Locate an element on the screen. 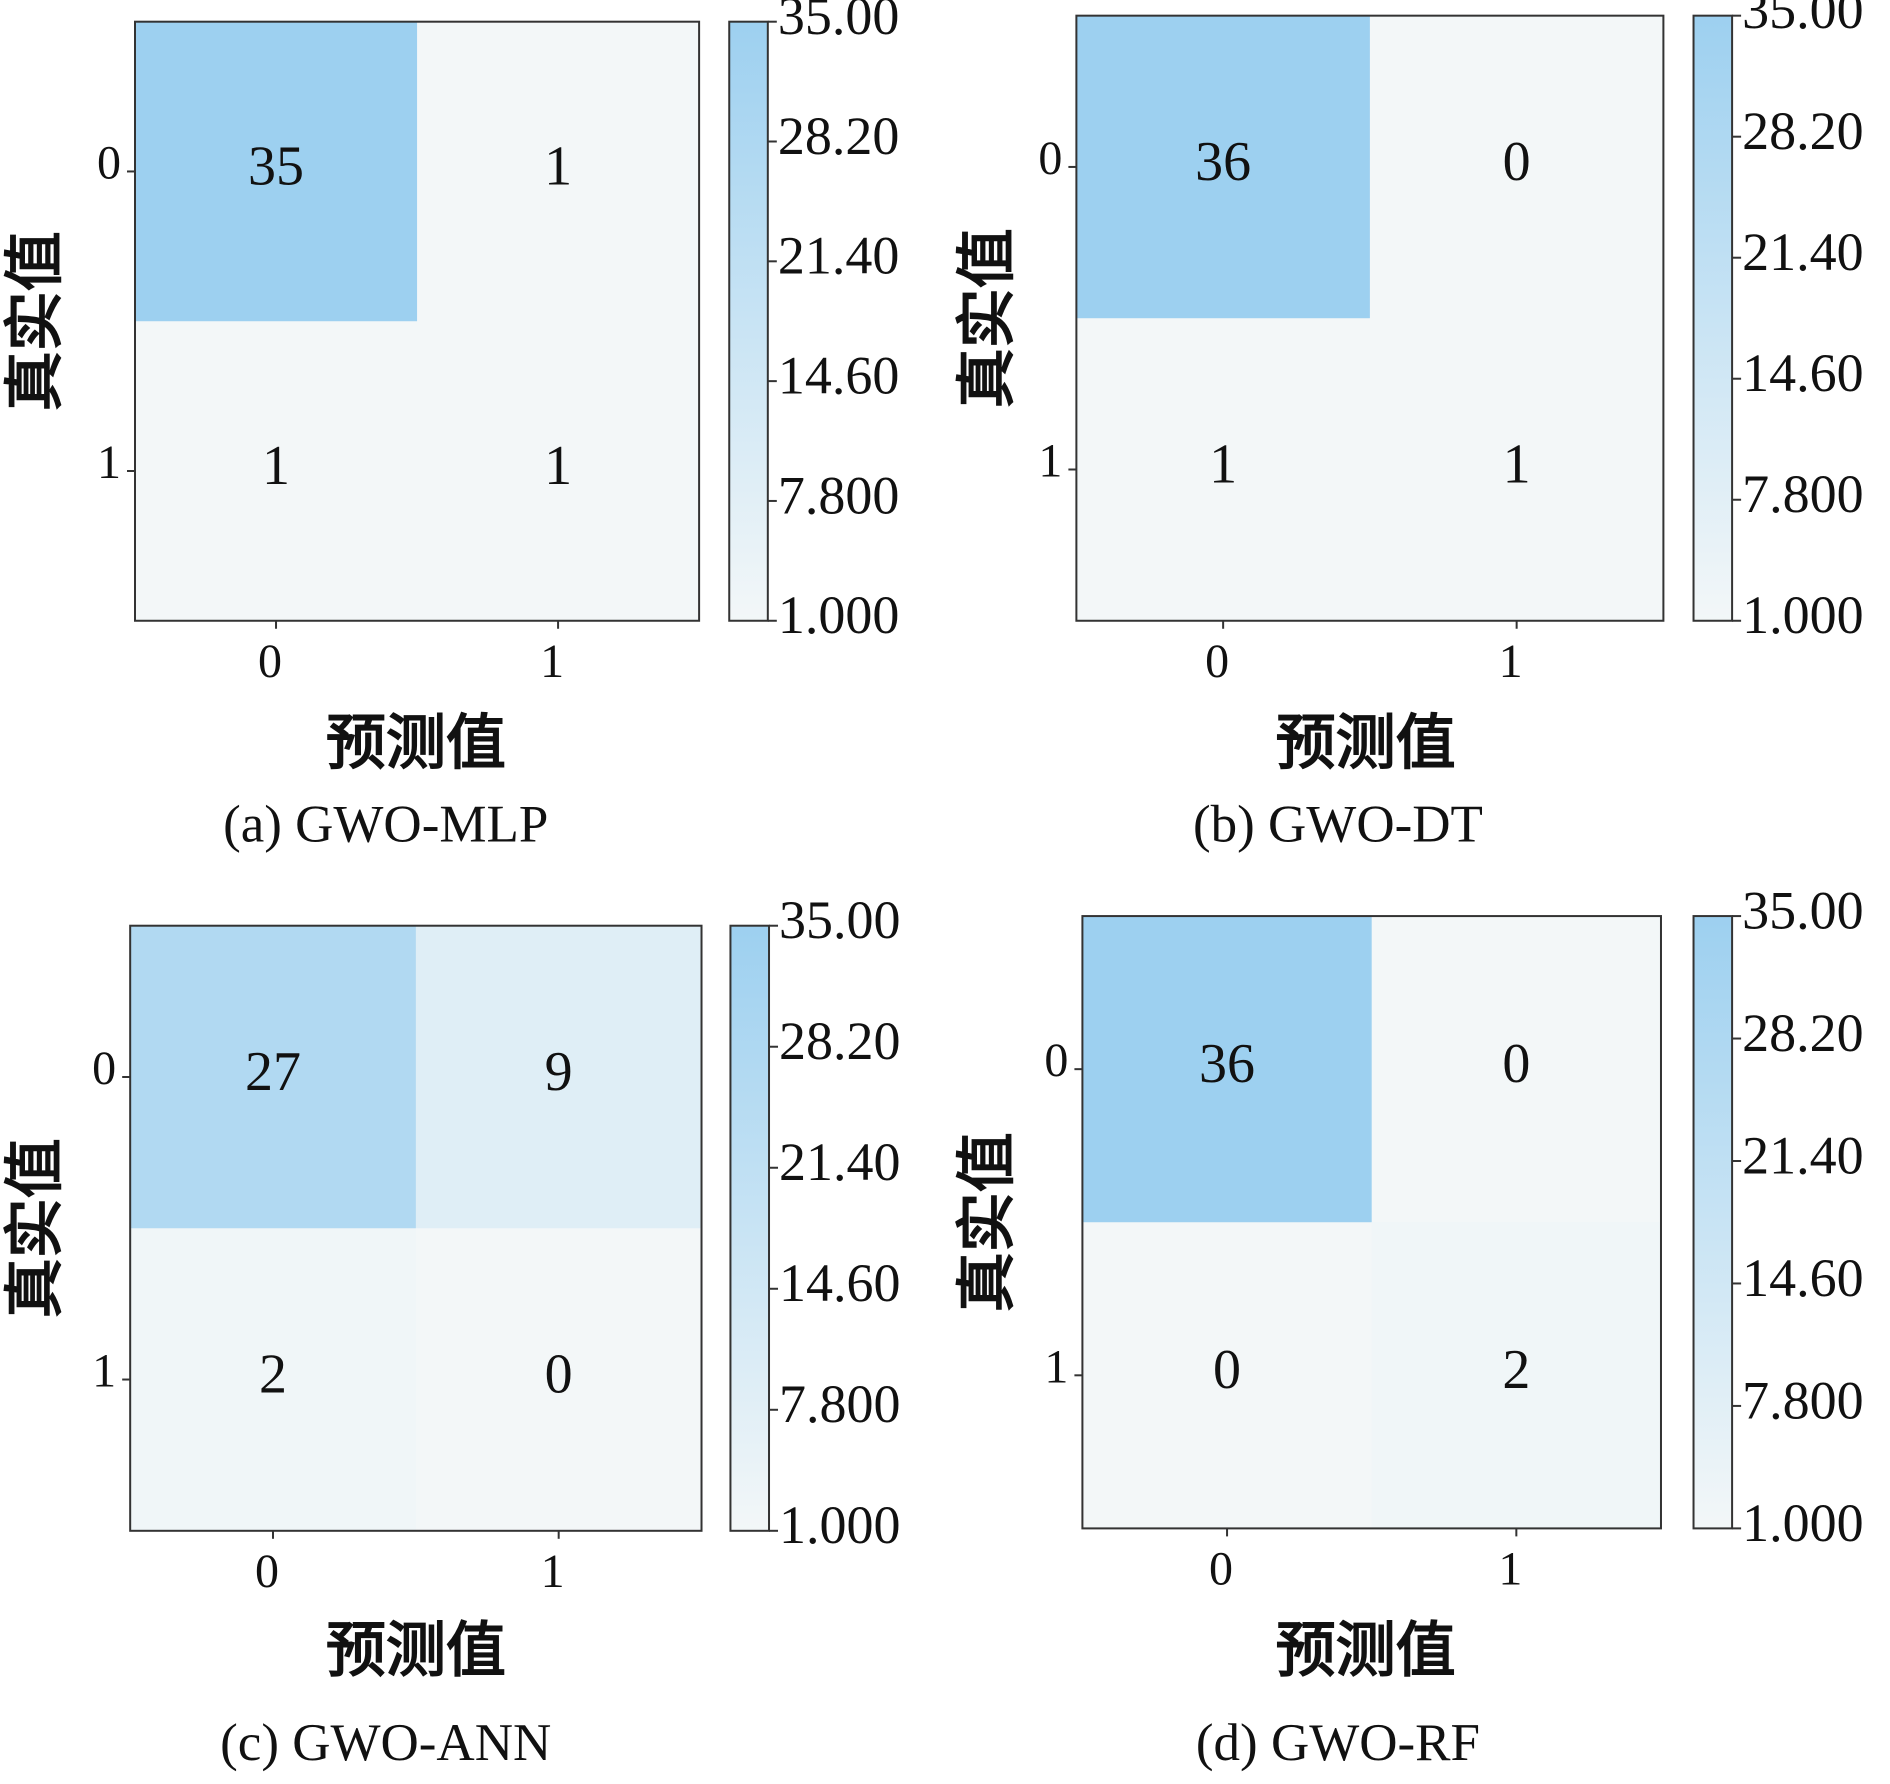  panel-caption: (d) GWO-RF is located at coordinates (1338, 1743).